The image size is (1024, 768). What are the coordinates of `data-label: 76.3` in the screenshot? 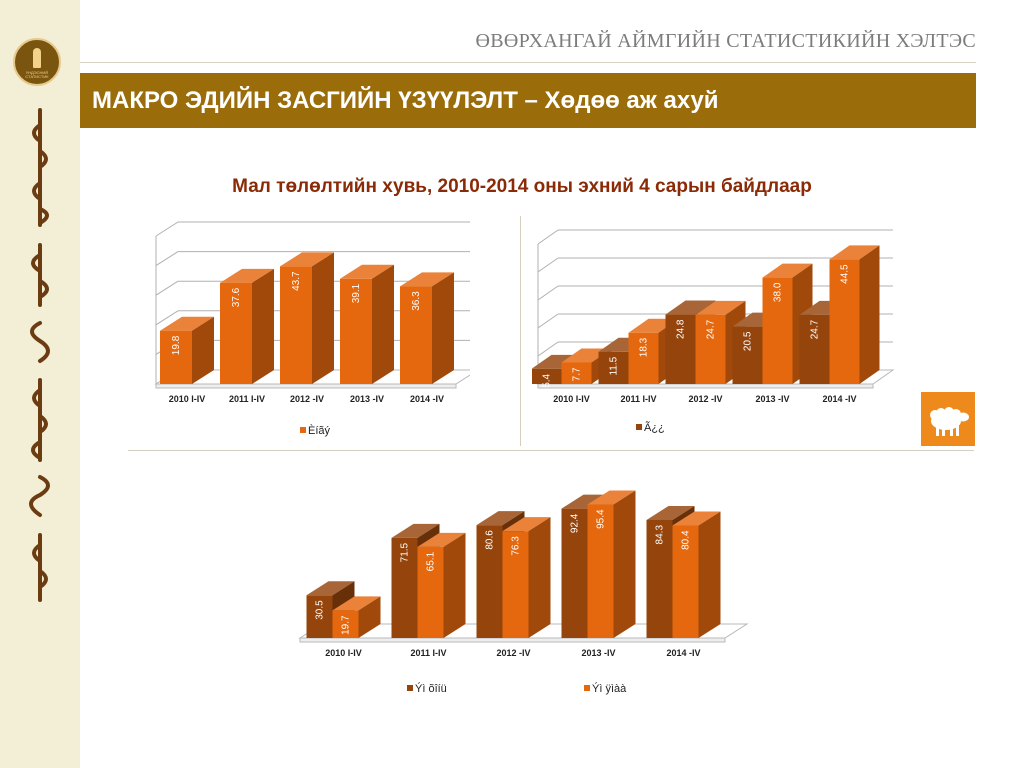 It's located at (516, 546).